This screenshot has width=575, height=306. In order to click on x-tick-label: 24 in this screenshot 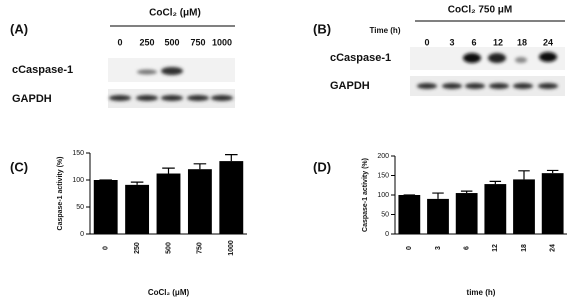, I will do `click(553, 248)`.